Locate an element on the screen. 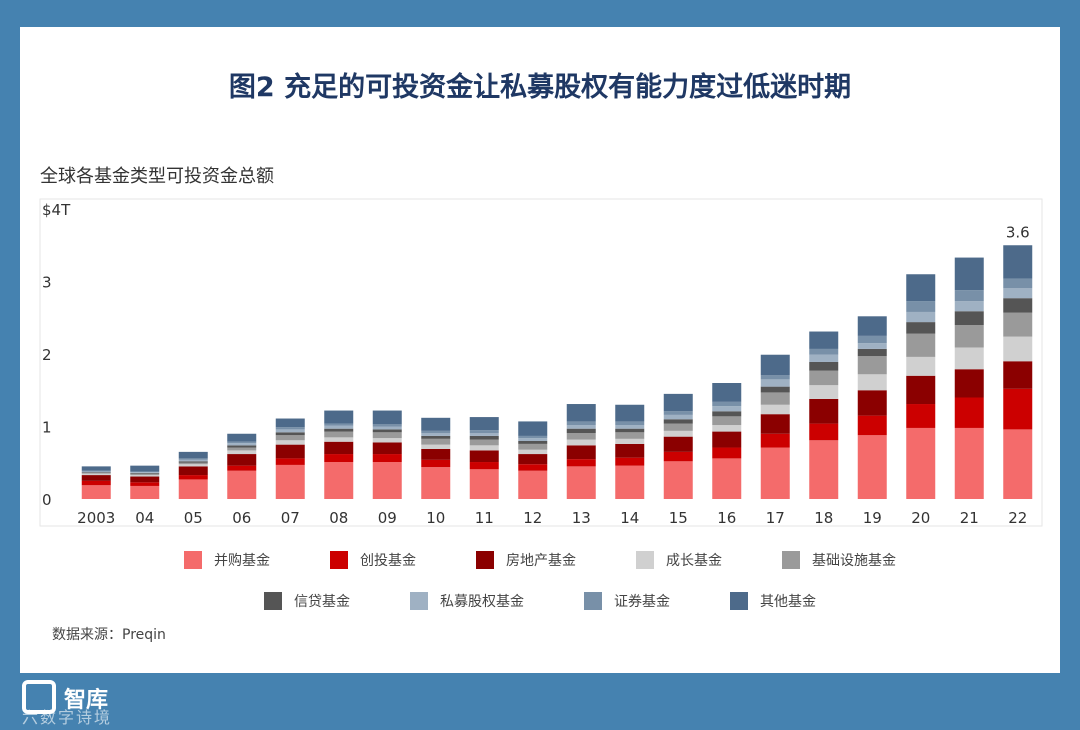  legend-label: 信贷基金 is located at coordinates (322, 602).